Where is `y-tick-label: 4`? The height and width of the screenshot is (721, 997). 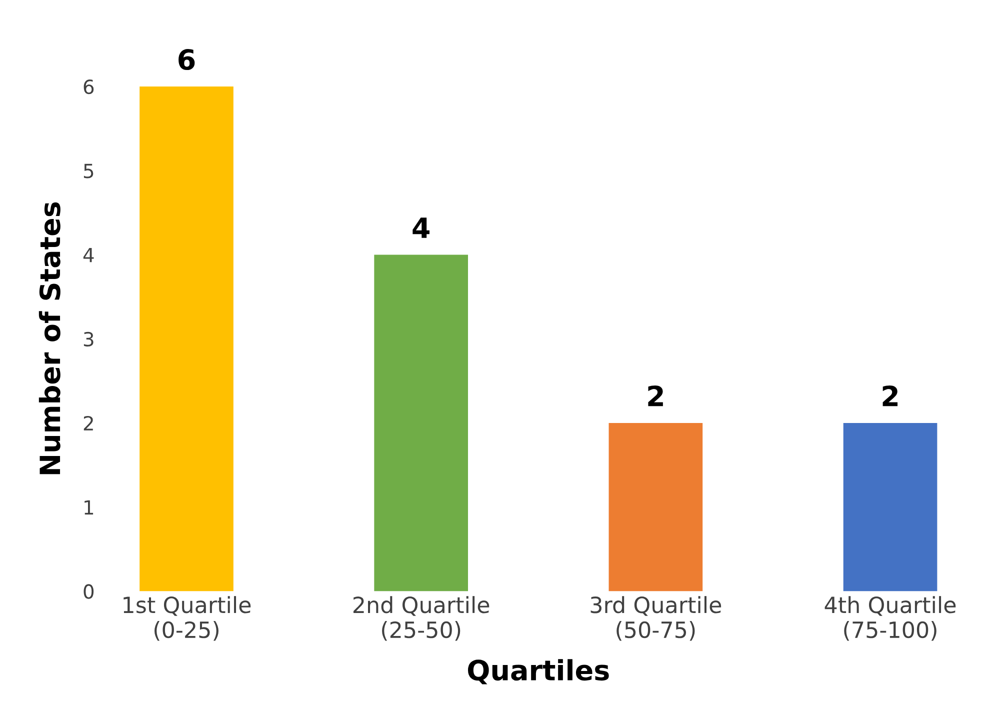
y-tick-label: 4 is located at coordinates (88, 255).